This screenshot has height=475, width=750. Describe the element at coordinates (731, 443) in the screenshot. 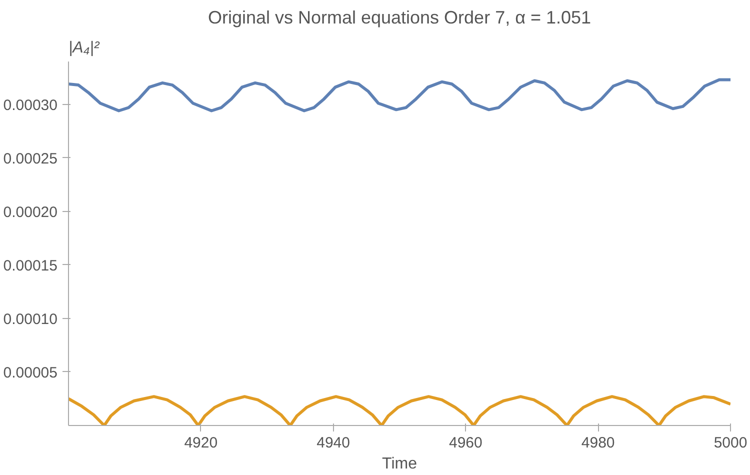

I see `x-tick-label: 5000` at that location.